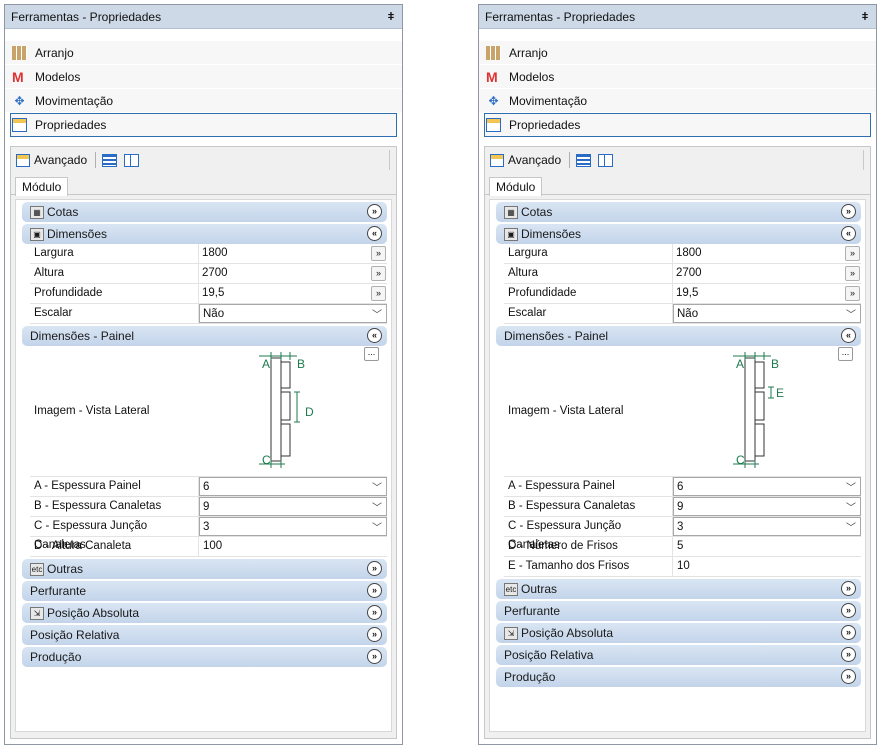  I want to click on property-value-text: 1800, so click(689, 253).